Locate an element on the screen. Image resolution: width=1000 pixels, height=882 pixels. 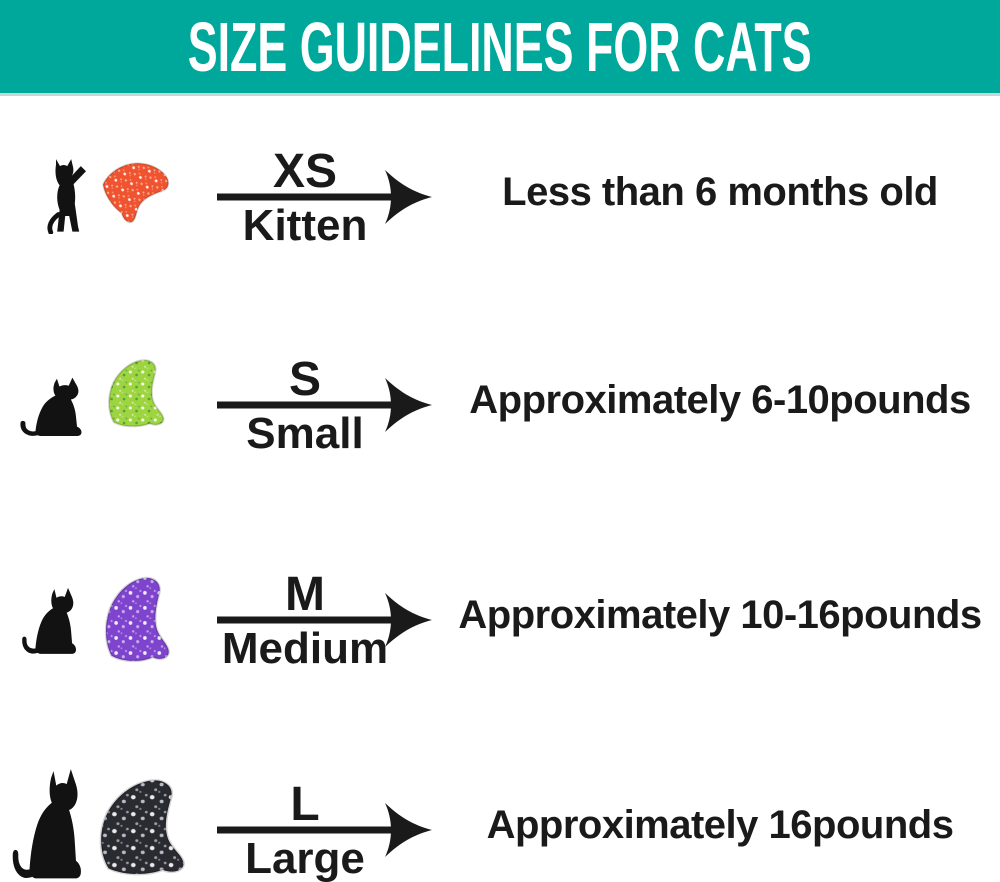
size-code-label: S is located at coordinates (304, 379).